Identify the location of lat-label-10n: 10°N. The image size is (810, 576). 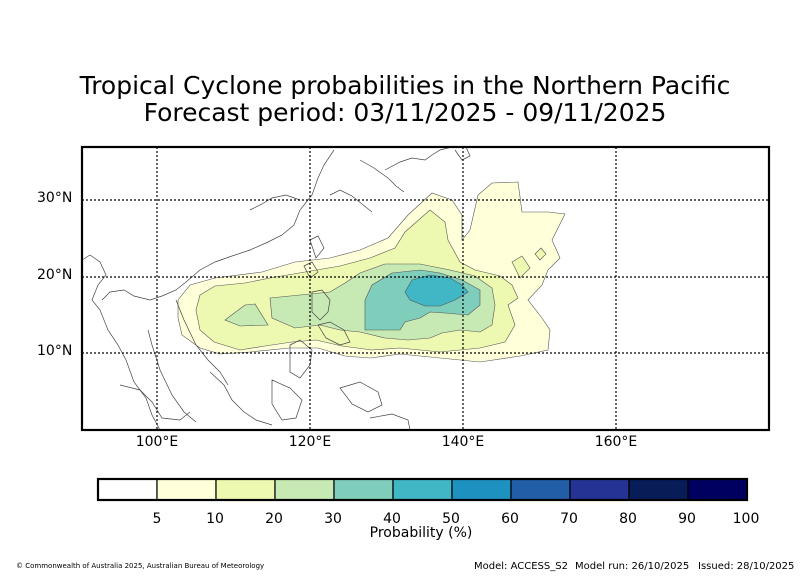
(55, 351).